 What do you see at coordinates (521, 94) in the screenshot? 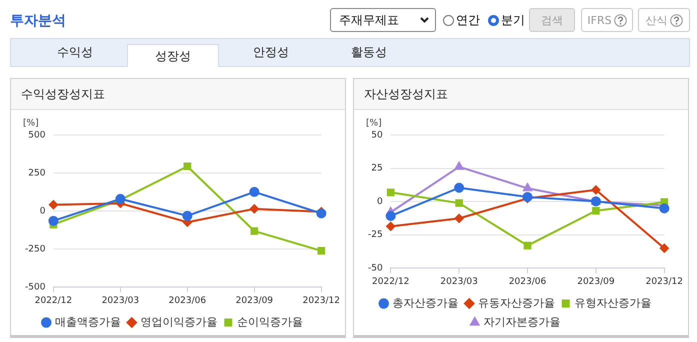
I see `chart-title: 자산성장성지표` at bounding box center [521, 94].